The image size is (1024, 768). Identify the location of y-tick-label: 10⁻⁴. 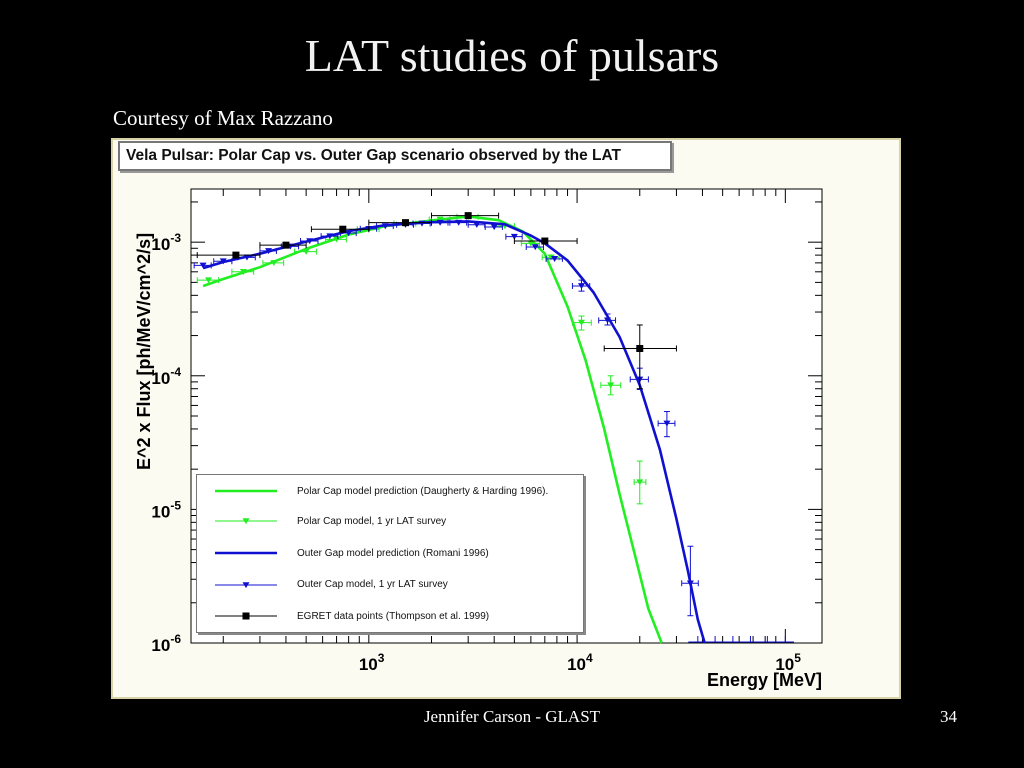
(166, 376).